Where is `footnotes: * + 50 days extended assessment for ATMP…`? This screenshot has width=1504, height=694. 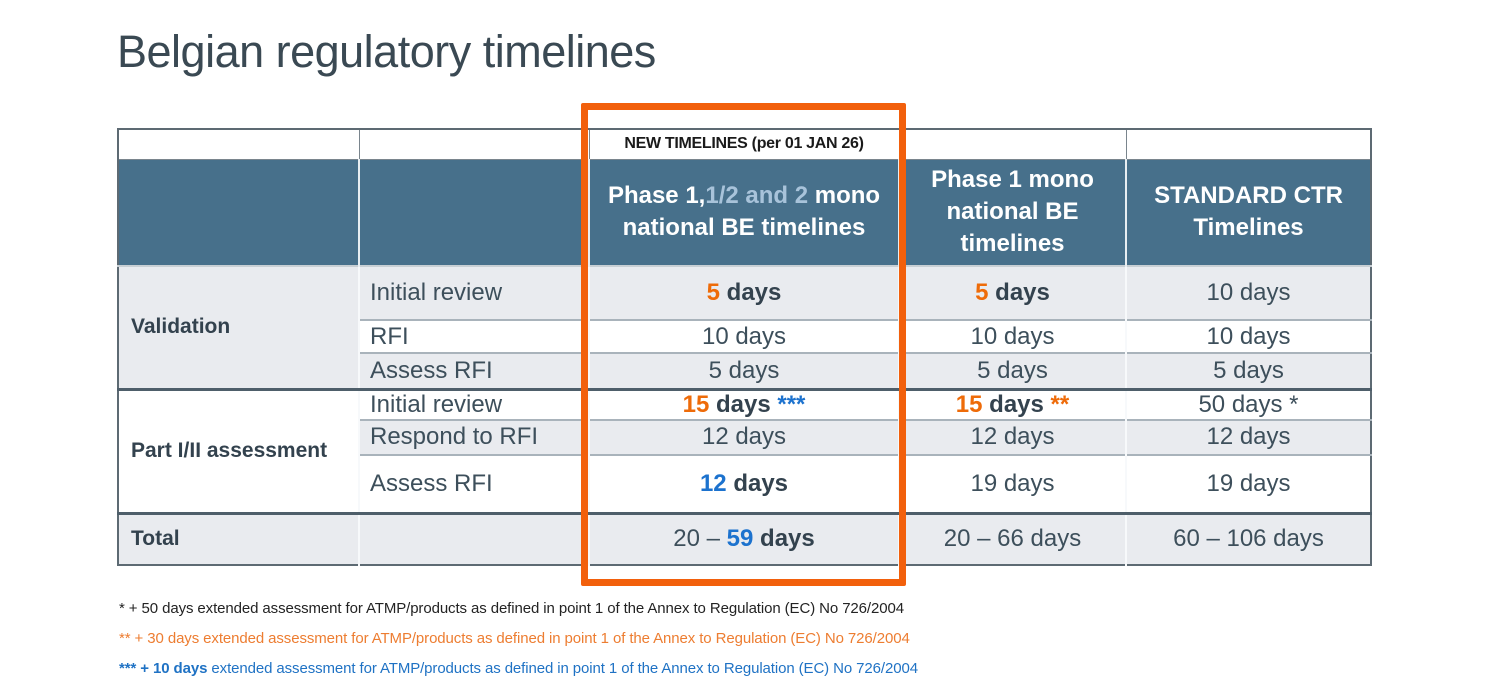
footnotes: * + 50 days extended assessment for ATMP… is located at coordinates (518, 645).